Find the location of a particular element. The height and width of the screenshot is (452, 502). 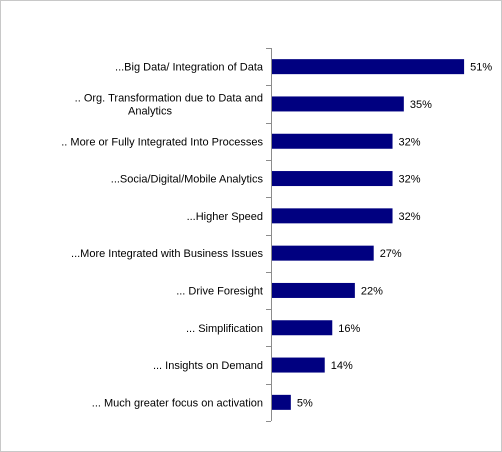

data-label: 16% is located at coordinates (349, 329).